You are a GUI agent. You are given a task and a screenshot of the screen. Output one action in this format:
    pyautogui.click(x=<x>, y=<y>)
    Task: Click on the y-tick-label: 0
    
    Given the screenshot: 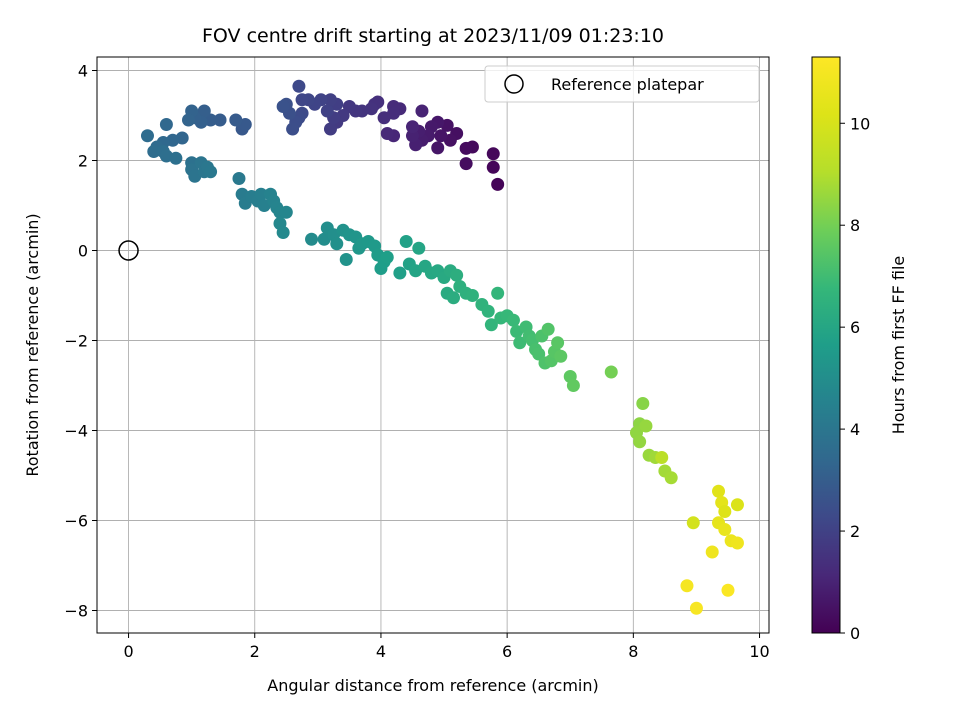 What is the action you would take?
    pyautogui.click(x=83, y=251)
    